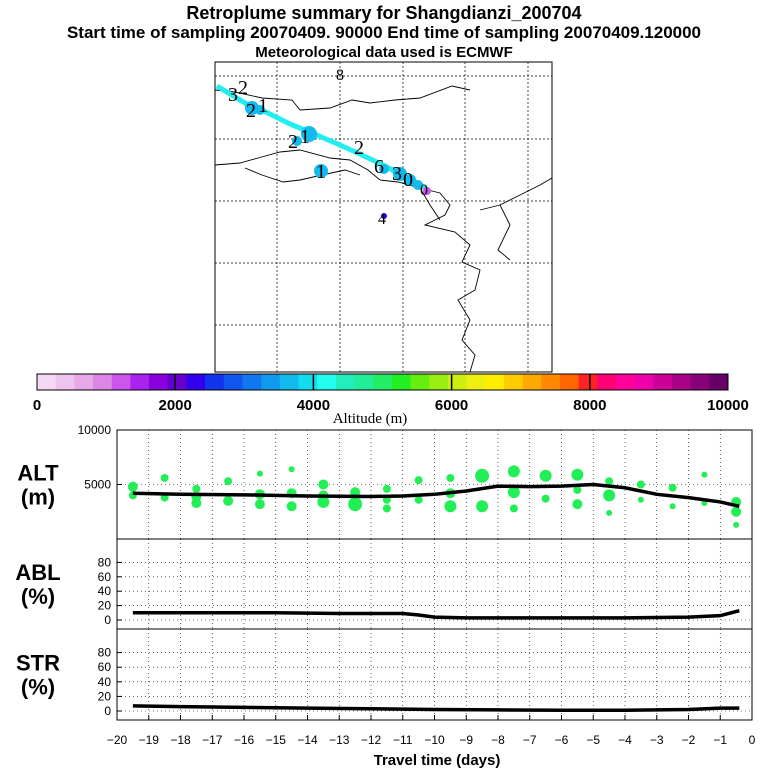 The width and height of the screenshot is (768, 768). What do you see at coordinates (340, 75) in the screenshot?
I see `trajectory-label: 8` at bounding box center [340, 75].